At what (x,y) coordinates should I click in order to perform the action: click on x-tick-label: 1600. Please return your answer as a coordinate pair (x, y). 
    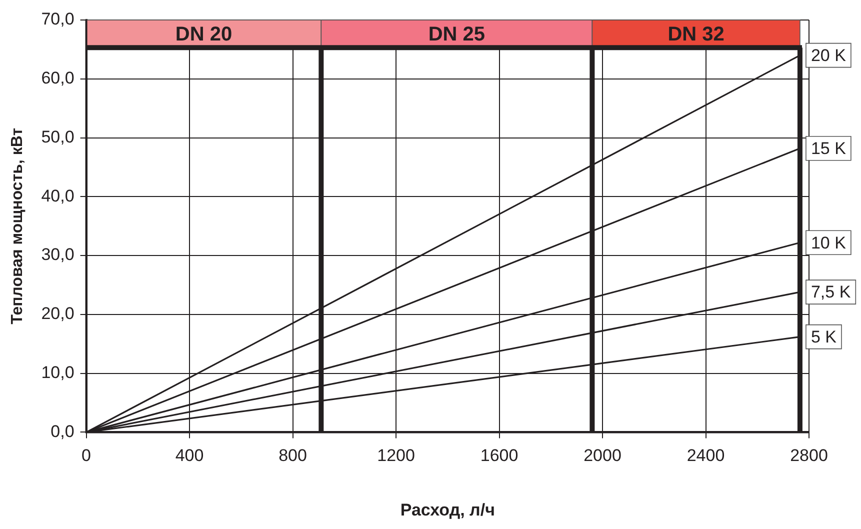
    Looking at the image, I should click on (499, 456).